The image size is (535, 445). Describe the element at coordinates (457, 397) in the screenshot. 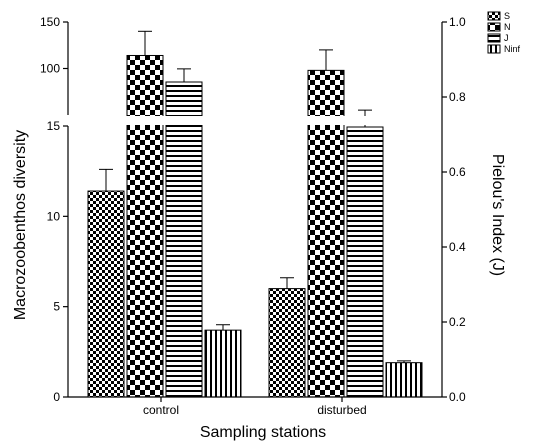

I see `y-right-tick-label-0.0: 0.0` at that location.